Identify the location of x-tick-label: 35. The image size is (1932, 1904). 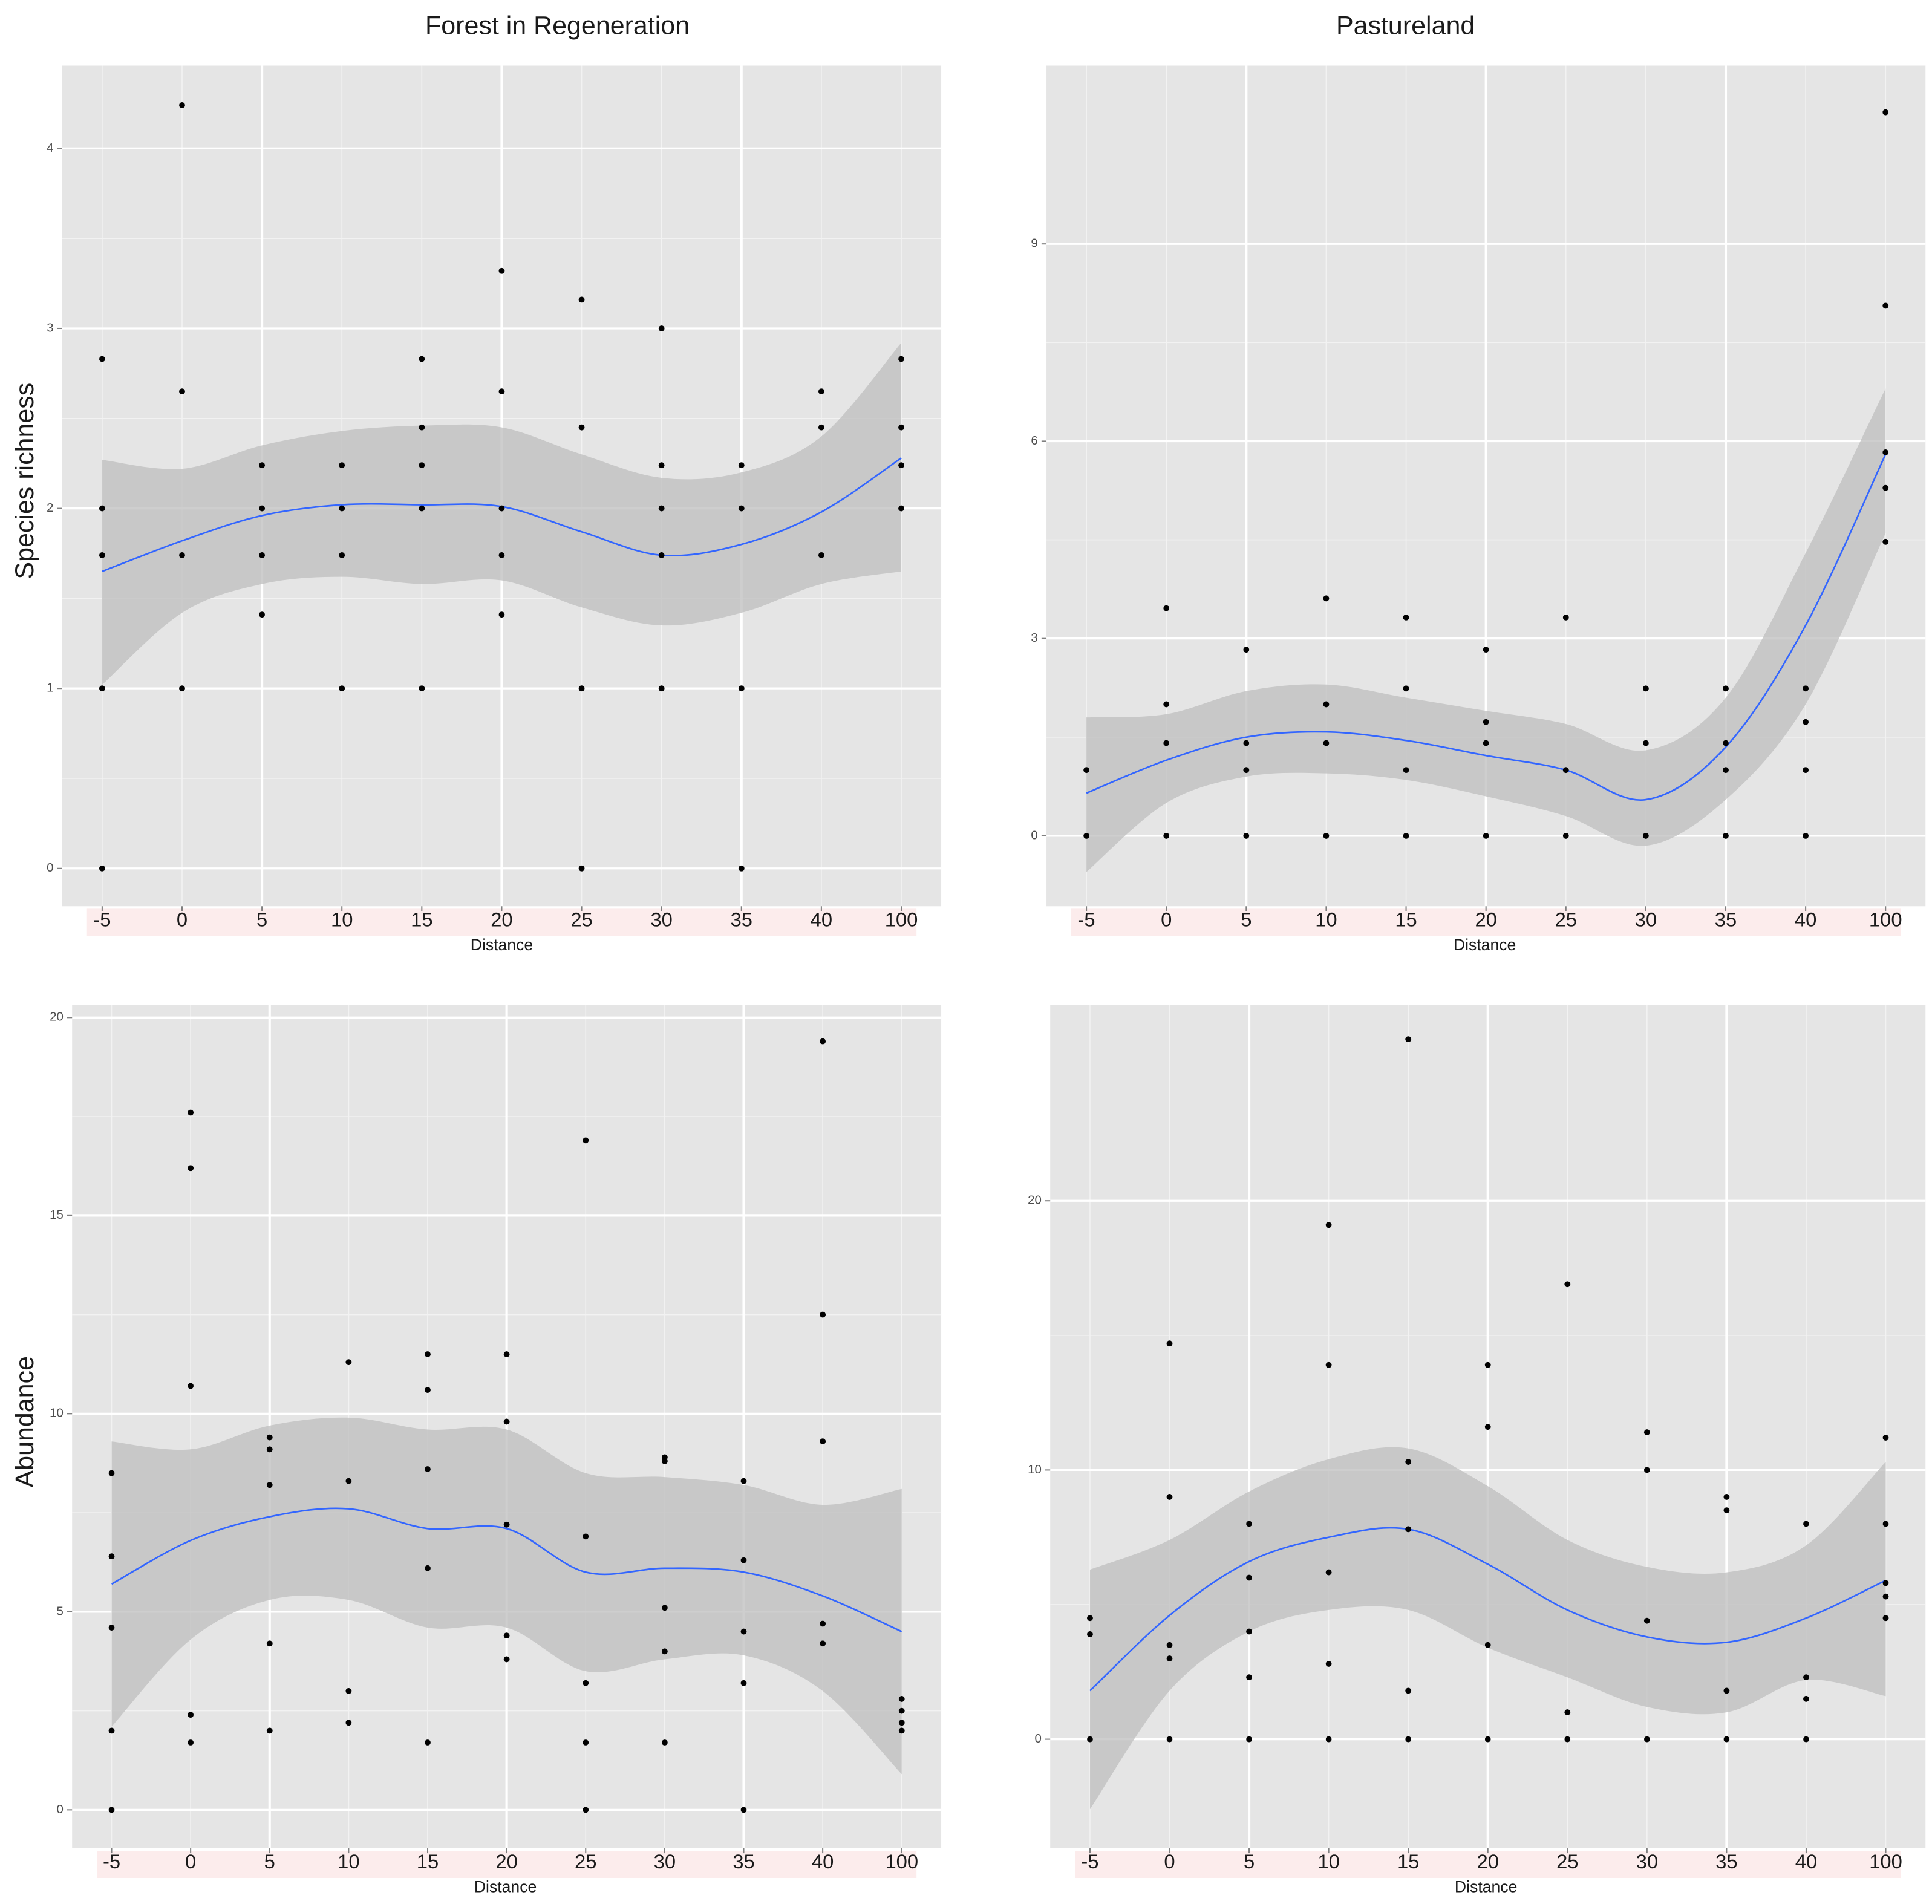
(1726, 919).